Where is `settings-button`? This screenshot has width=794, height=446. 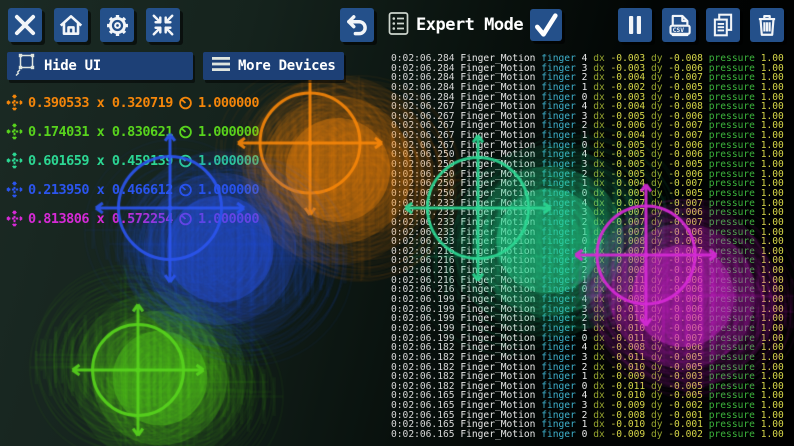 settings-button is located at coordinates (117, 25).